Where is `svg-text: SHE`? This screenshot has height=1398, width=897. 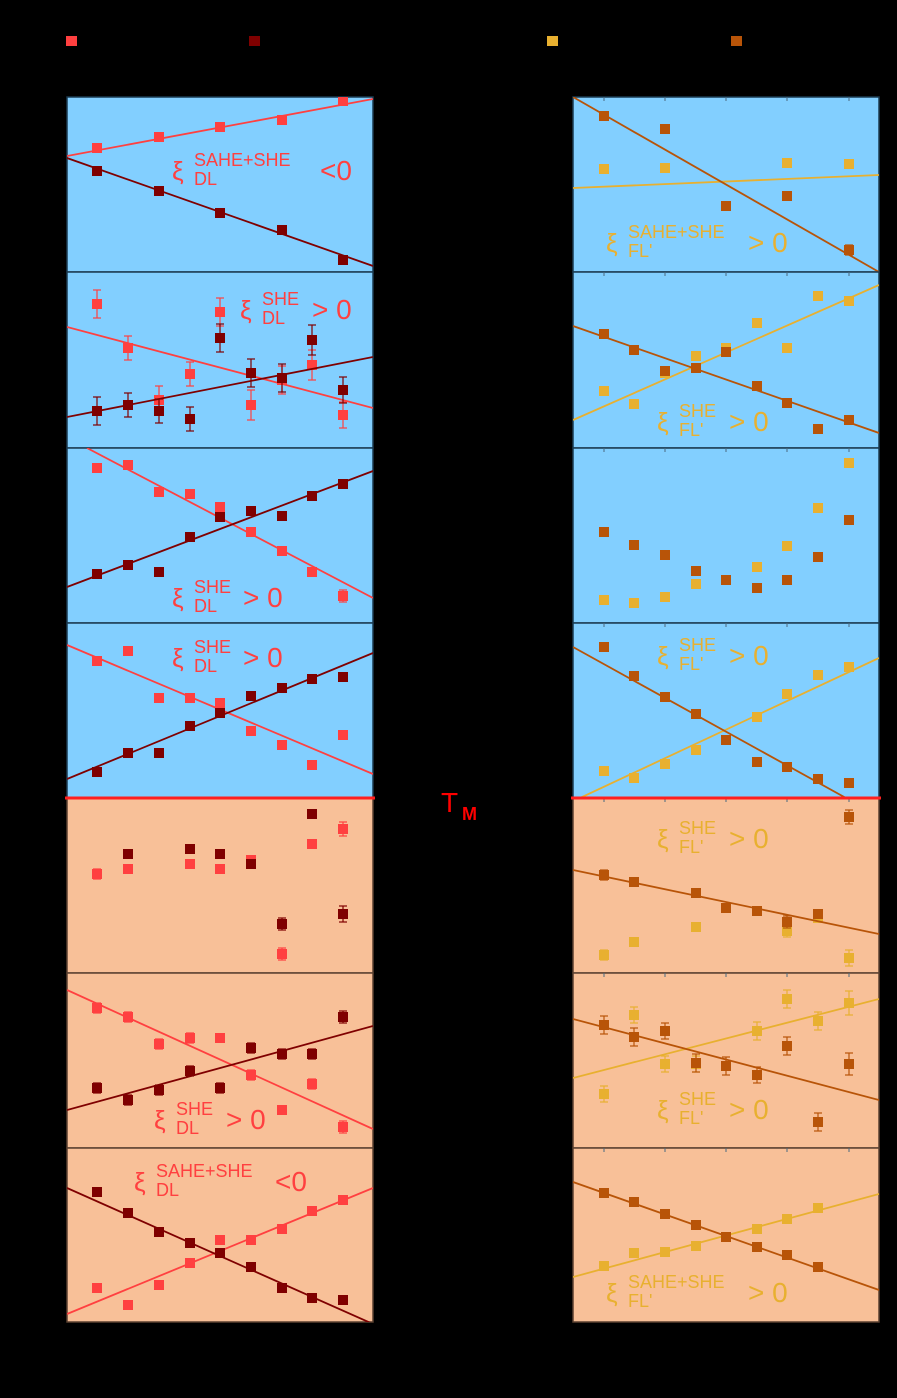 svg-text: SHE is located at coordinates (697, 411).